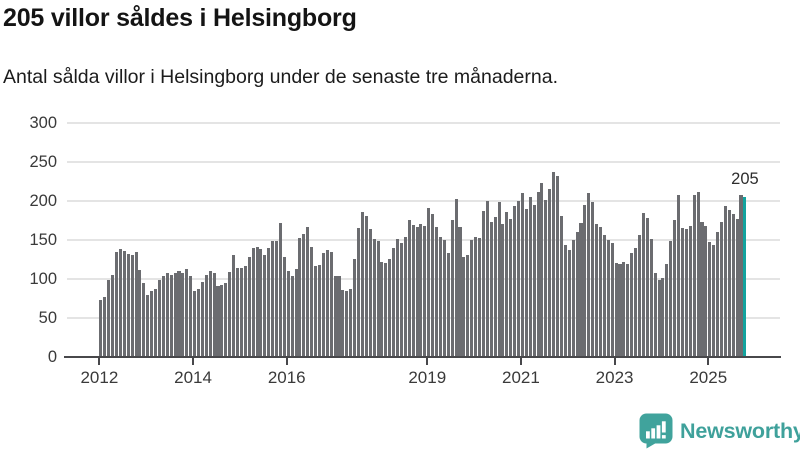  I want to click on x-axis-line, so click(422, 356).